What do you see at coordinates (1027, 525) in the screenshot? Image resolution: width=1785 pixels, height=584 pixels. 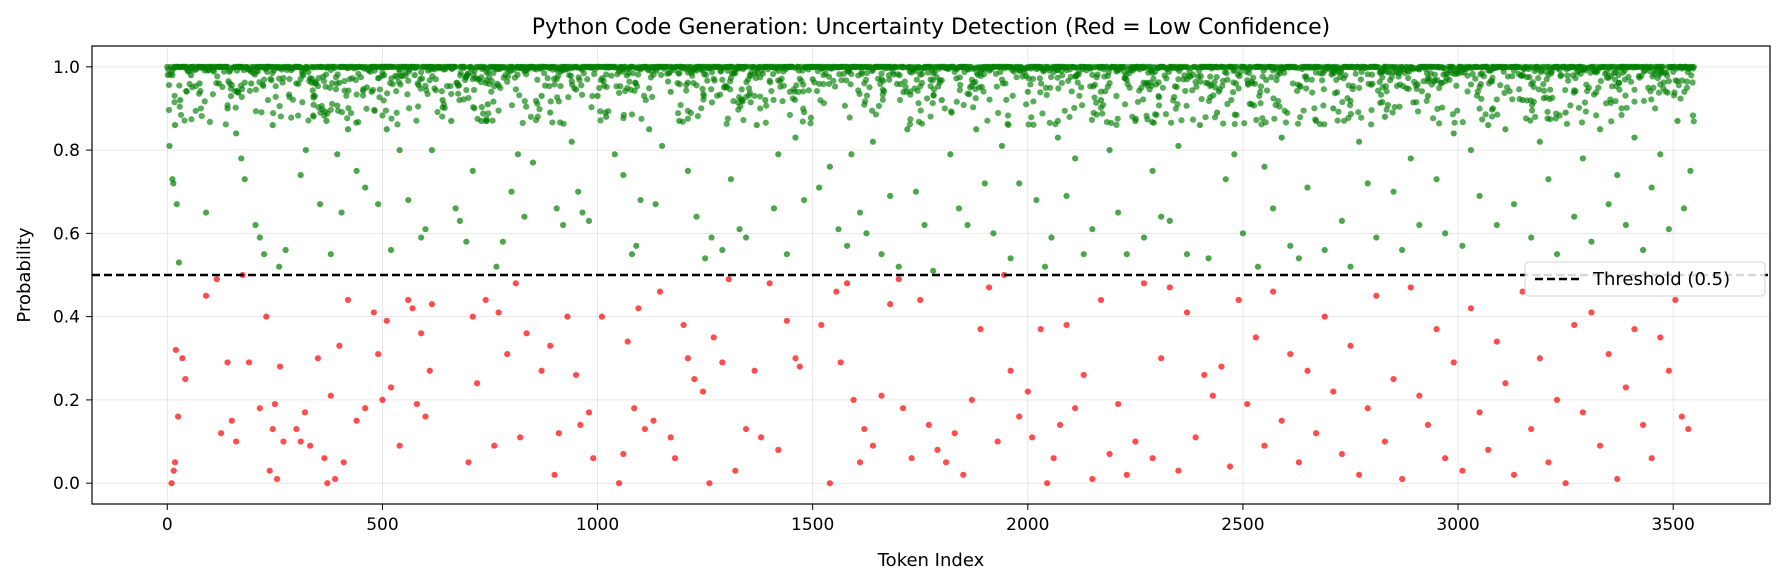 I see `x-tick-label: 2000` at bounding box center [1027, 525].